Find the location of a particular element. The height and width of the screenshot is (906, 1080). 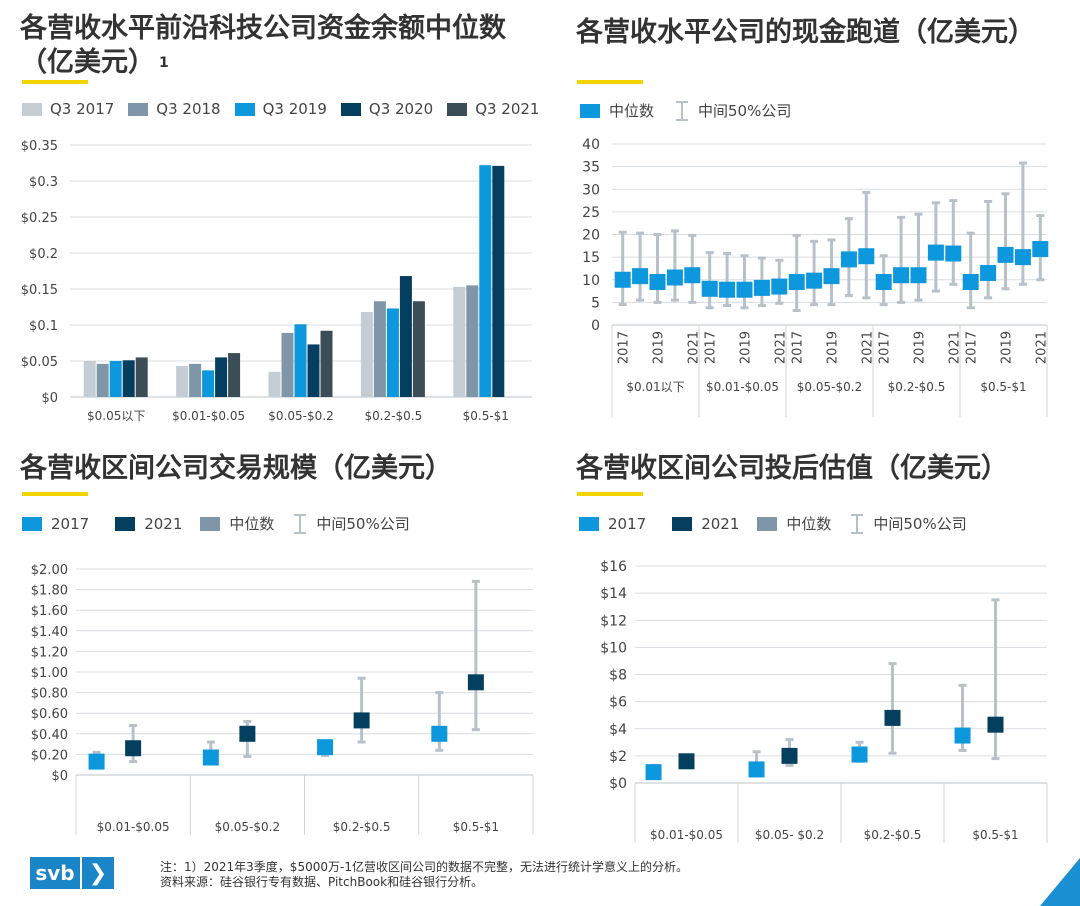

x-category-label: $0.05以下 is located at coordinates (116, 416).